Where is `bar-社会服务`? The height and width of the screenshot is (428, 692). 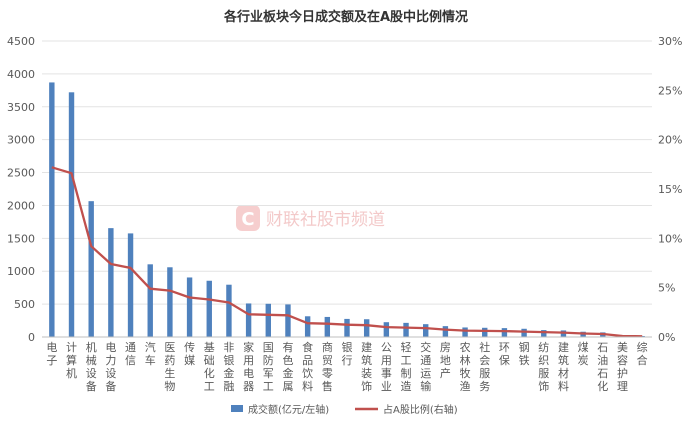
bar-社会服务 is located at coordinates (485, 332).